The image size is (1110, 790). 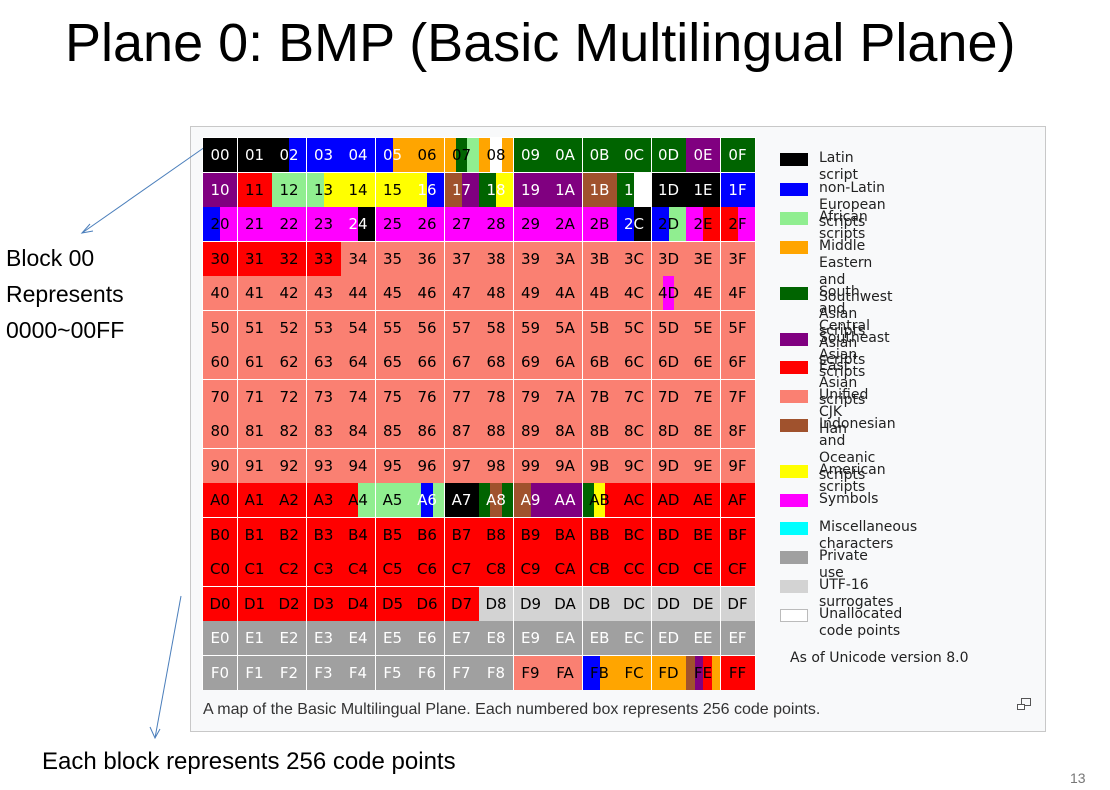 I want to click on block-42-fill, so click(x=289, y=293).